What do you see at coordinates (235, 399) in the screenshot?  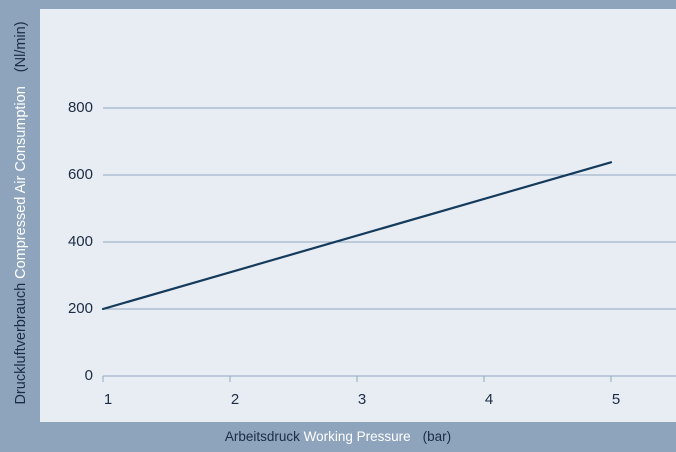 I see `x-tick-label-2: 2` at bounding box center [235, 399].